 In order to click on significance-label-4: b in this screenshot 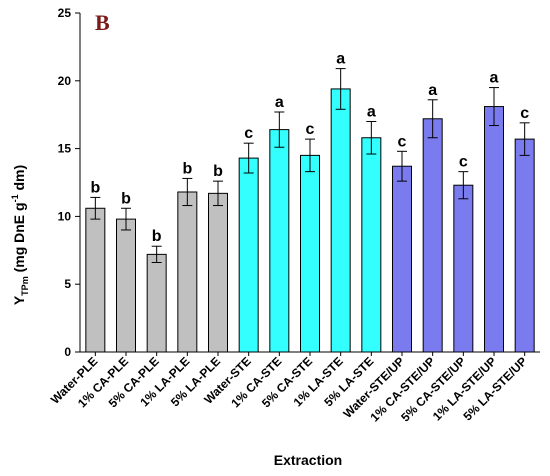, I will do `click(218, 171)`.